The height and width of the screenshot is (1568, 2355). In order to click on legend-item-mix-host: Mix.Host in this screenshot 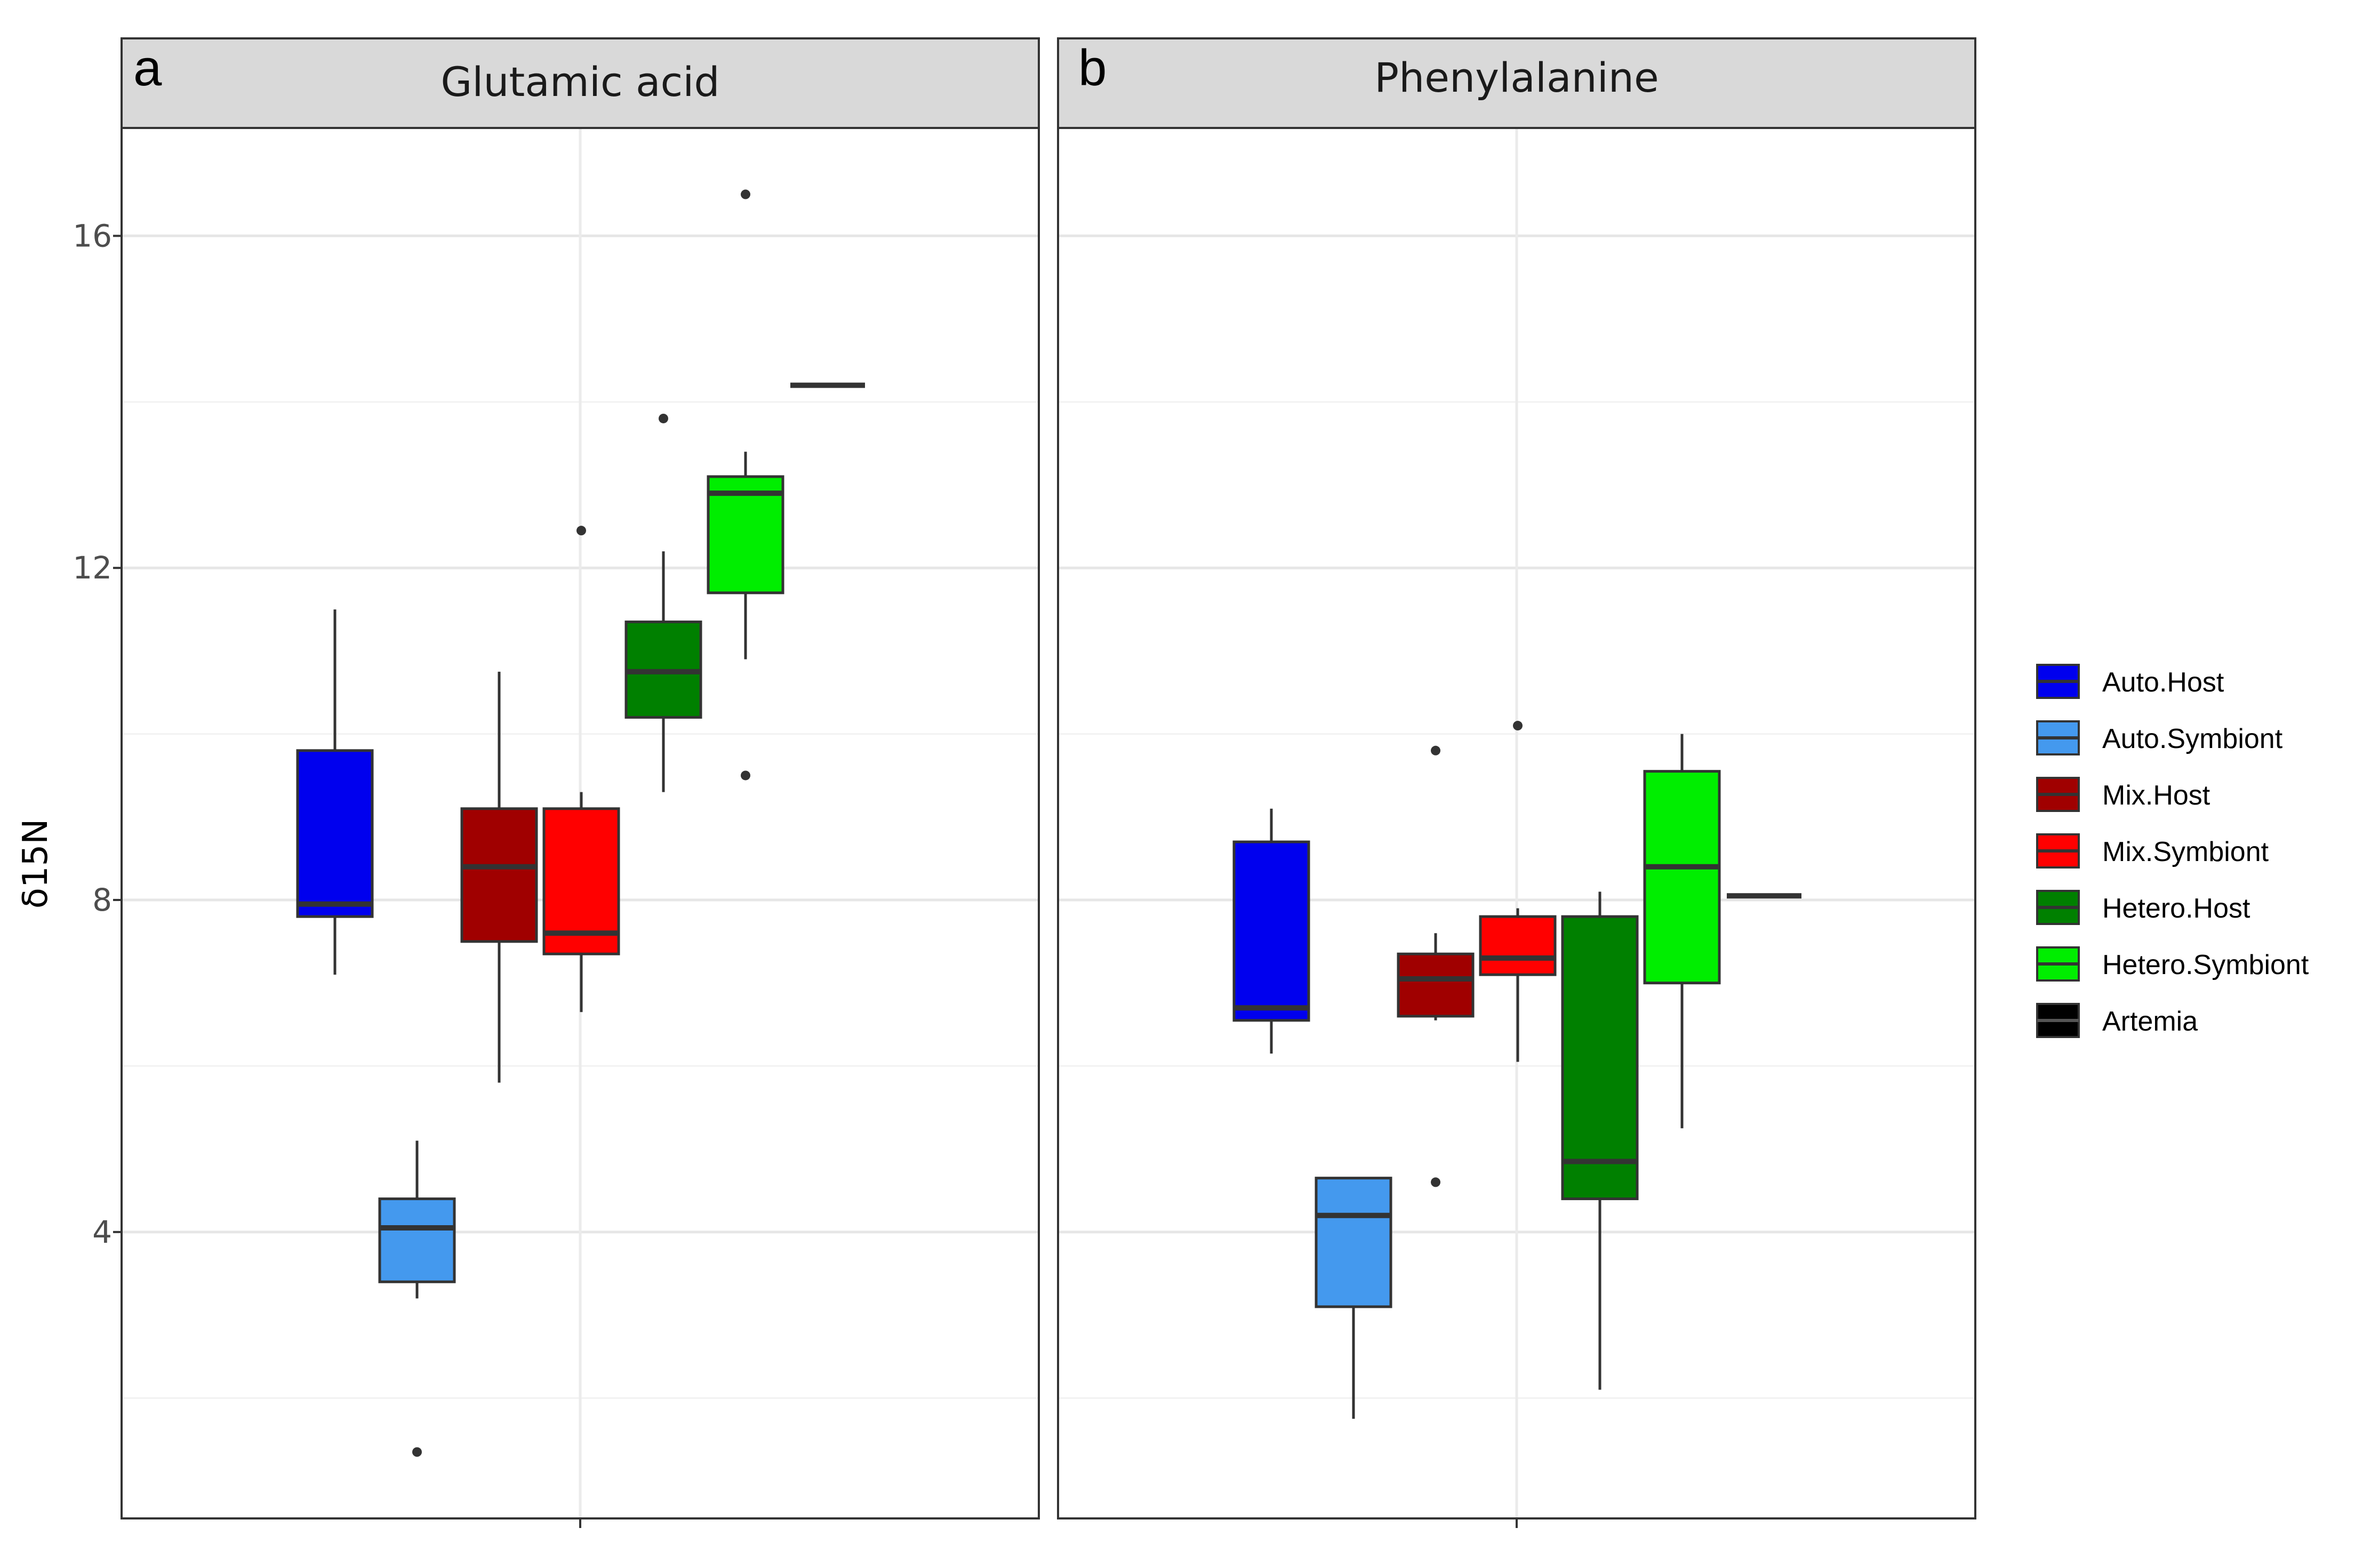, I will do `click(2123, 794)`.